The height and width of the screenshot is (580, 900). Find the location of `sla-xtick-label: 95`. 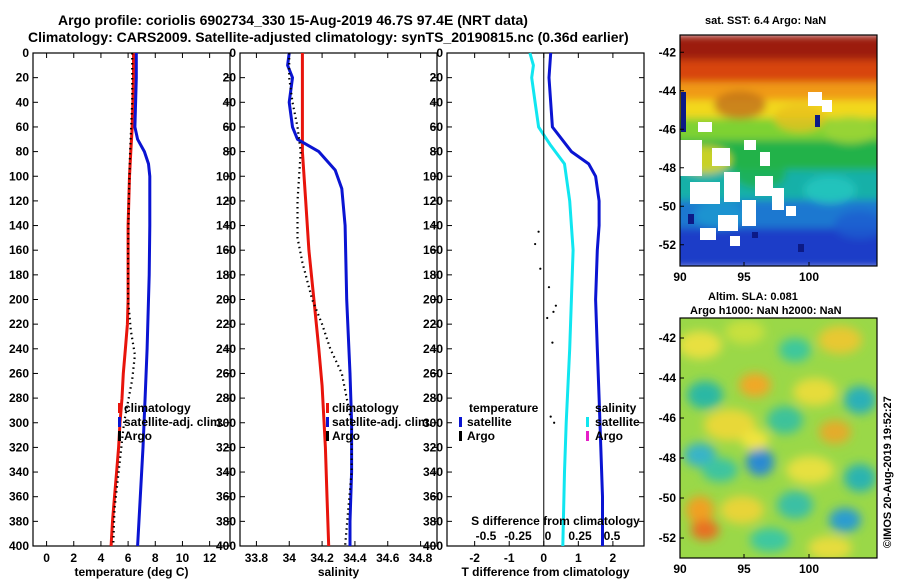

sla-xtick-label: 95 is located at coordinates (744, 569).